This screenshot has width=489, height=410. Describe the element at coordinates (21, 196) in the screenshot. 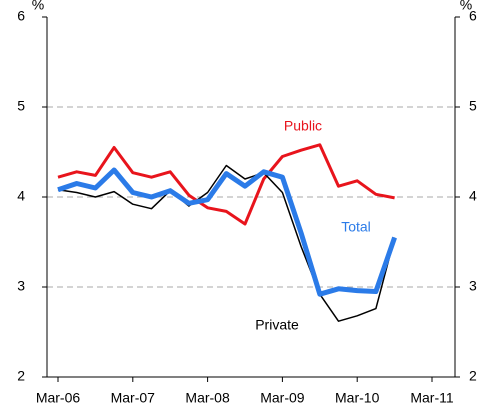

I see `y-tick-label: 4` at that location.